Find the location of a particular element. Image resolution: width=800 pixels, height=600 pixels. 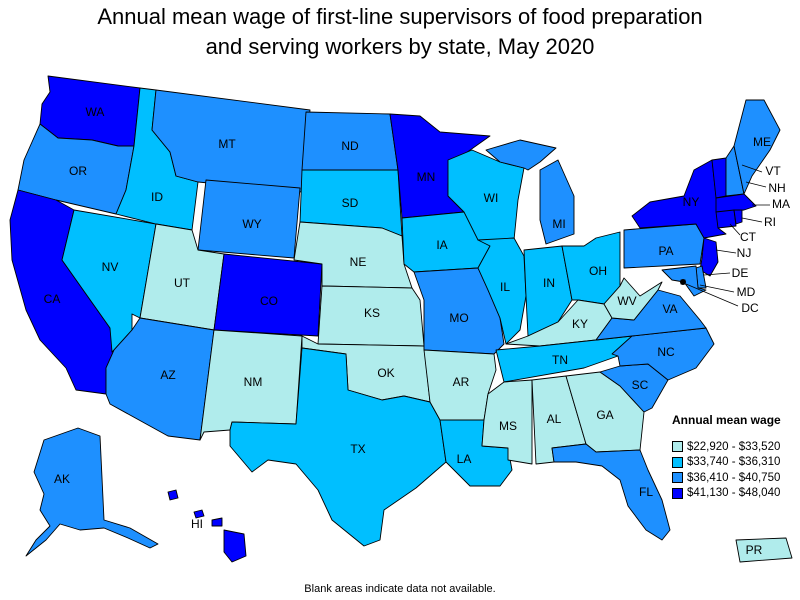

state-label-ar: AR is located at coordinates (461, 382).